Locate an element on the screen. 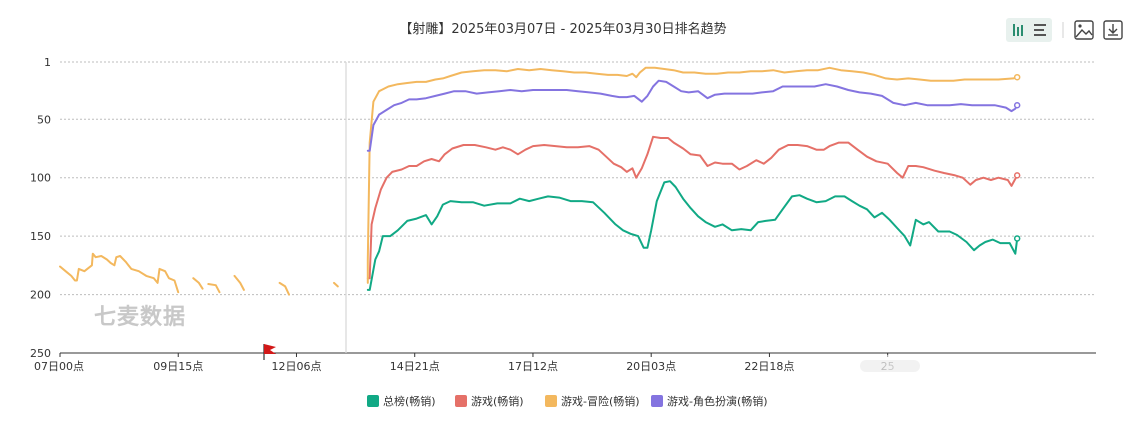 The image size is (1137, 431). y-tick-label: 250 is located at coordinates (40, 353).